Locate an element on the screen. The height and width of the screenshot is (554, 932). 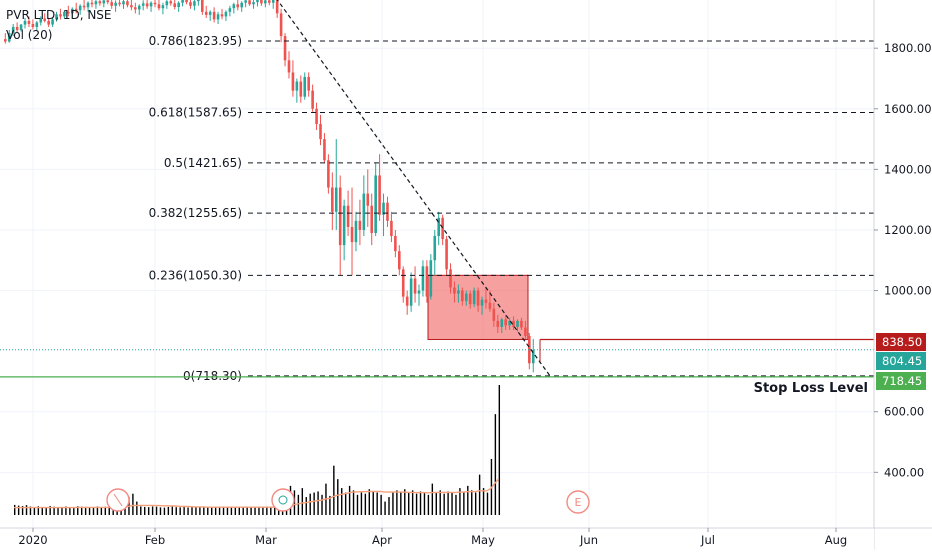
volume-label: Vol (20) is located at coordinates (29, 35).